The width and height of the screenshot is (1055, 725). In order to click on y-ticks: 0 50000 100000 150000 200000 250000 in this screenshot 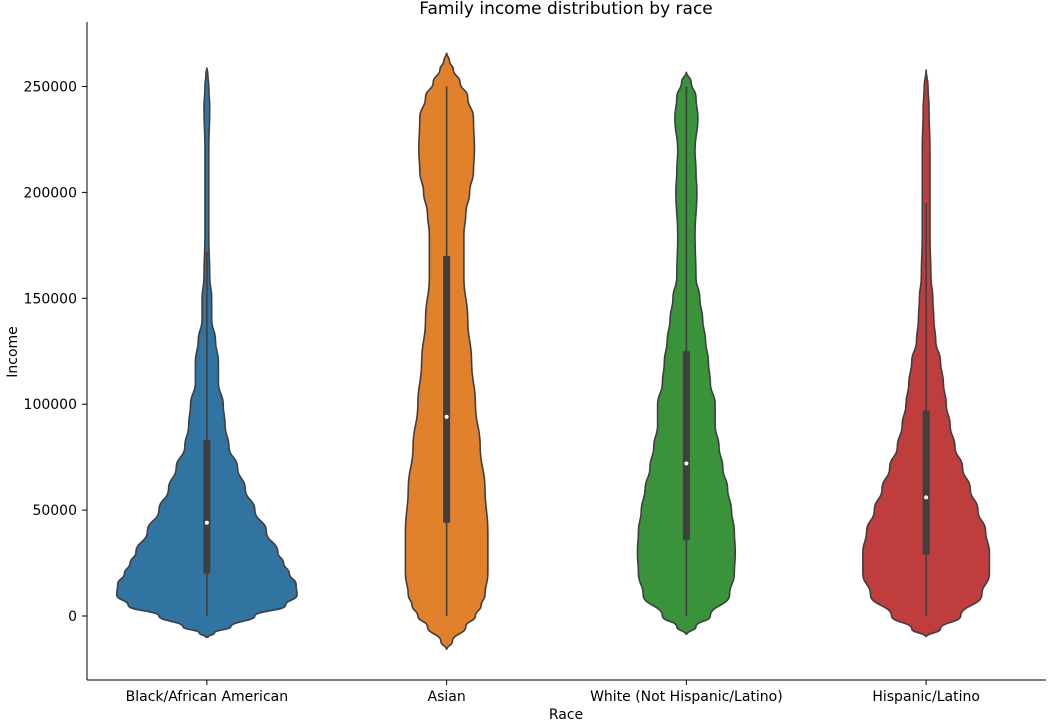, I will do `click(55, 352)`.